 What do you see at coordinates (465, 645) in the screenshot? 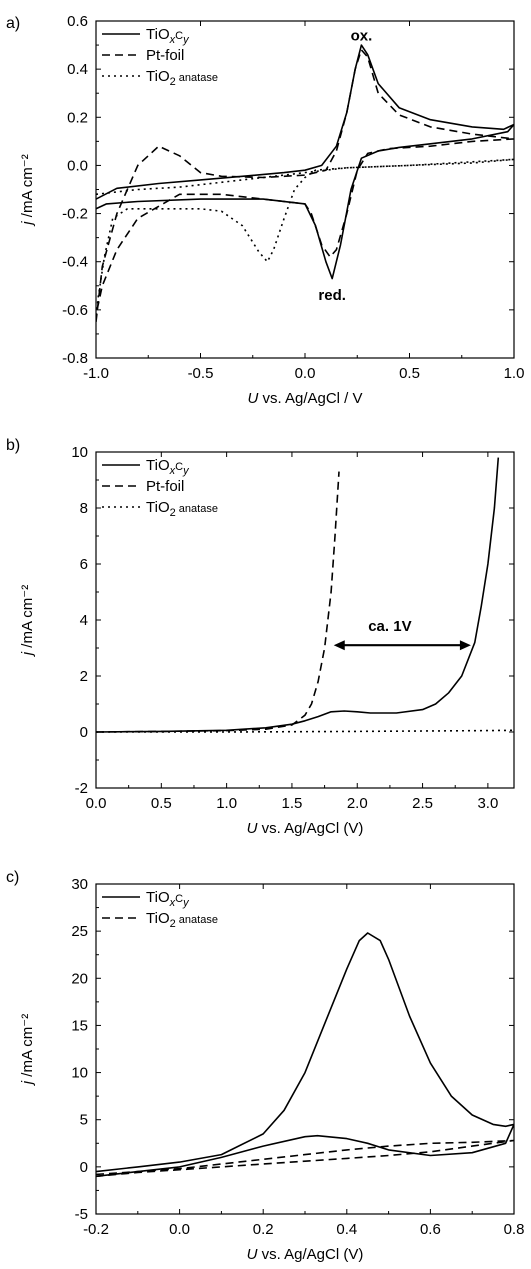
I see `arrowhead-right-icon` at bounding box center [465, 645].